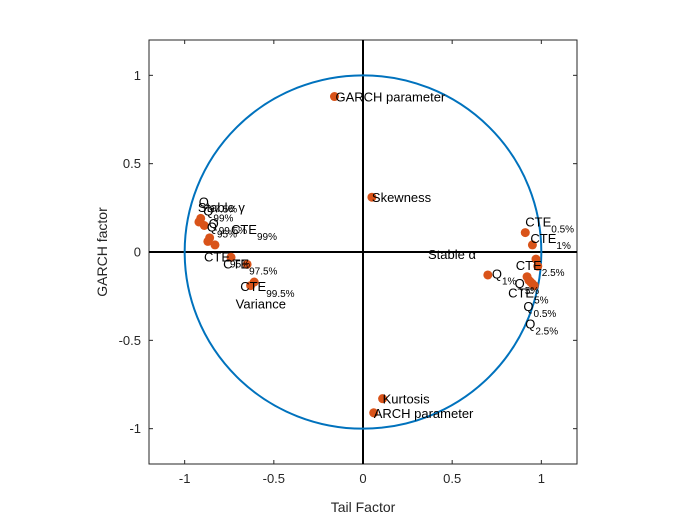  I want to click on x-tick-label: 0, so click(362, 478).